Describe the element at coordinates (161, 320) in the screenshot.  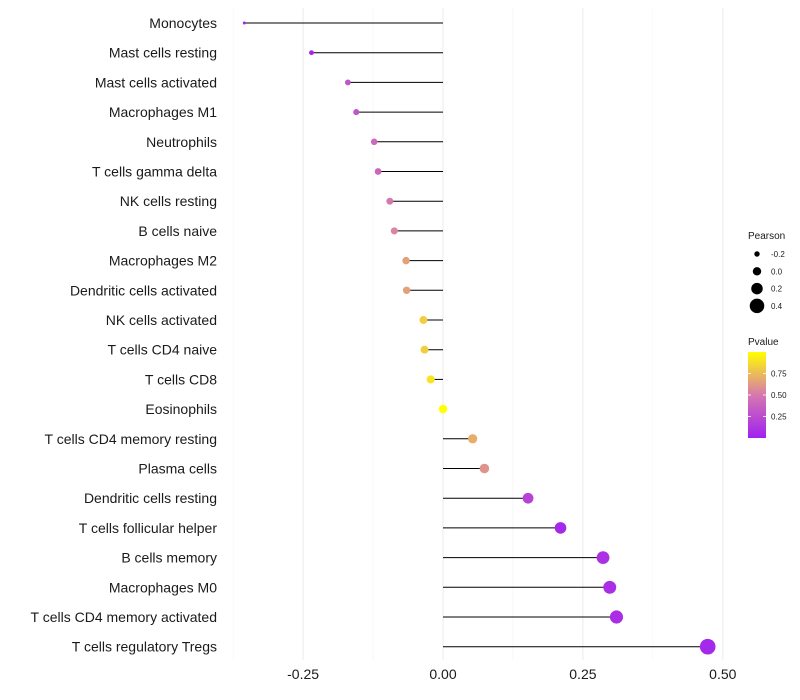
I see `category-label: NK cells activated` at that location.